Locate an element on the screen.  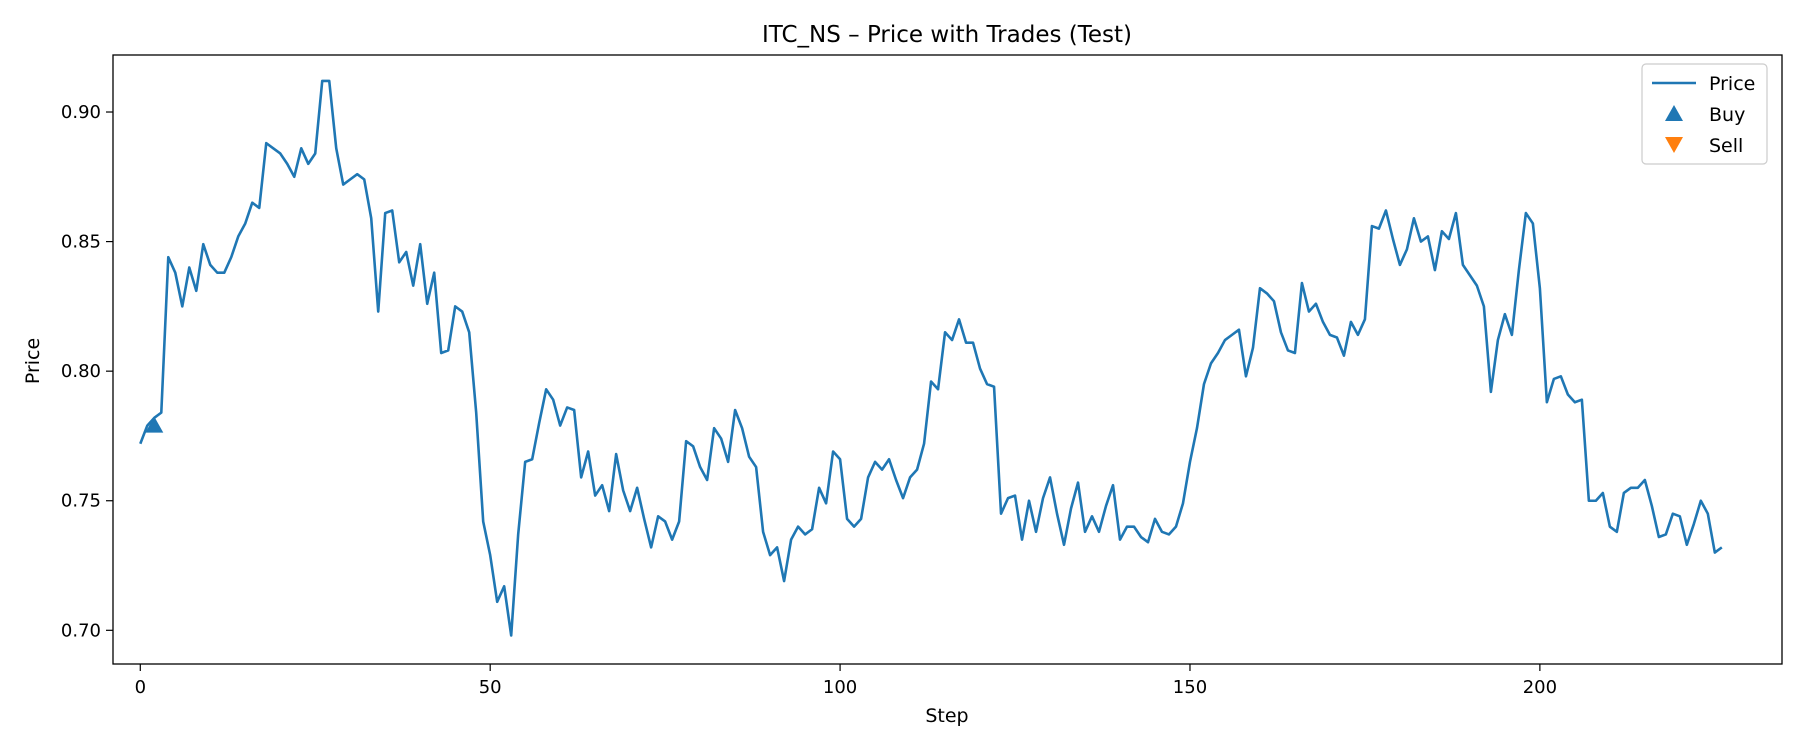
chart-title: ITC_NS – Price with Trades (Test) is located at coordinates (947, 35).